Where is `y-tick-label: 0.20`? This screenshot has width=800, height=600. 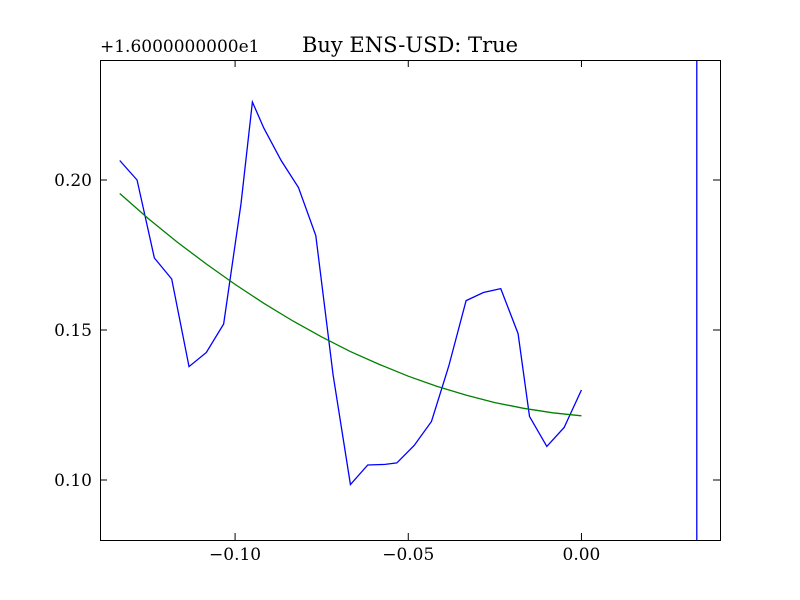
y-tick-label: 0.20 is located at coordinates (73, 181).